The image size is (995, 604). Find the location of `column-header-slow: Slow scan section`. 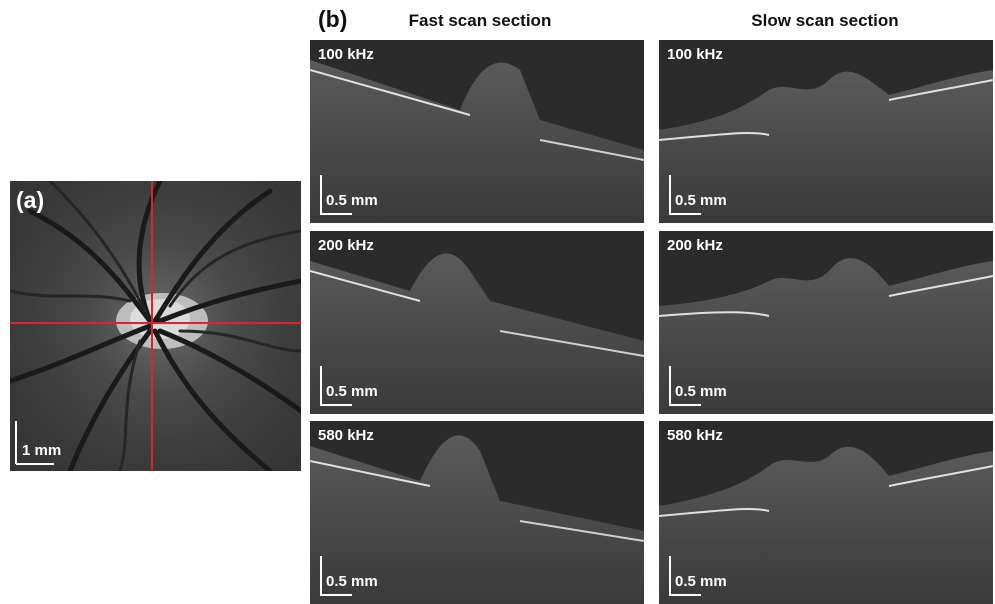

column-header-slow: Slow scan section is located at coordinates (825, 20).